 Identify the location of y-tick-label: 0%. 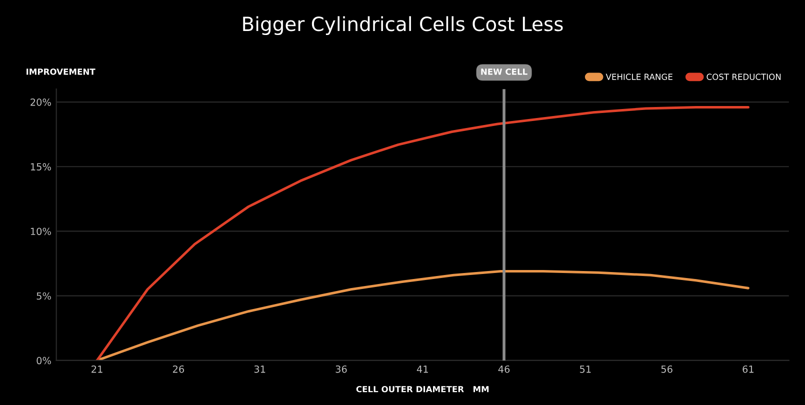
(43, 360).